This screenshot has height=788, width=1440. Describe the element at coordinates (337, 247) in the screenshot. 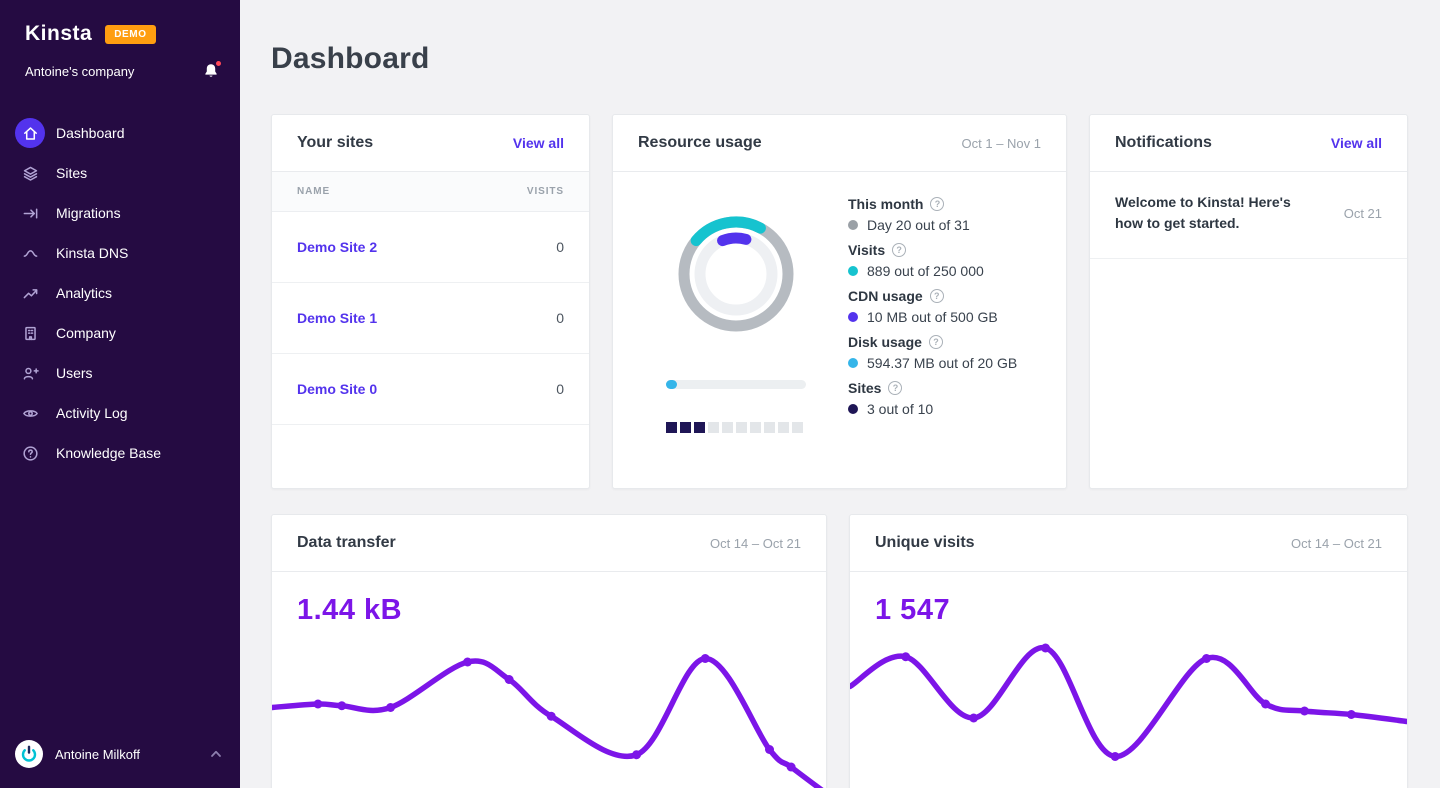

I see `site-link: Demo Site 2` at that location.